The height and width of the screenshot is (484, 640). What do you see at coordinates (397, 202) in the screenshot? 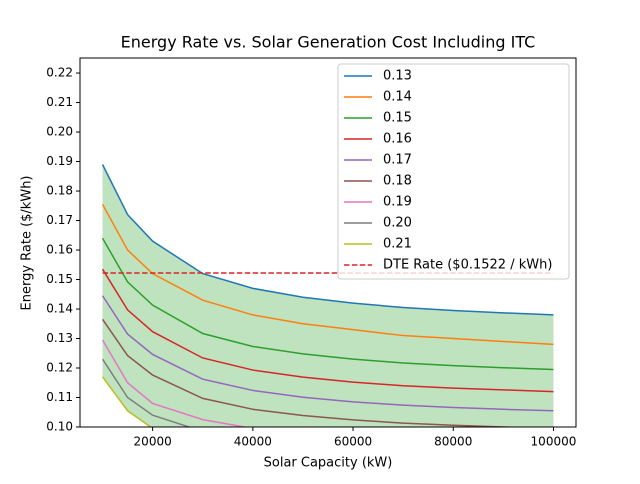
I see `legend-label: 0.19` at bounding box center [397, 202].